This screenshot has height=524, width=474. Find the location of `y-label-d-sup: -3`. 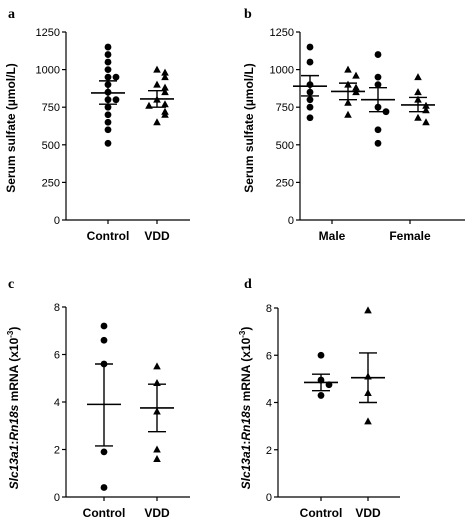

y-label-d-sup: -3 is located at coordinates (242, 334).